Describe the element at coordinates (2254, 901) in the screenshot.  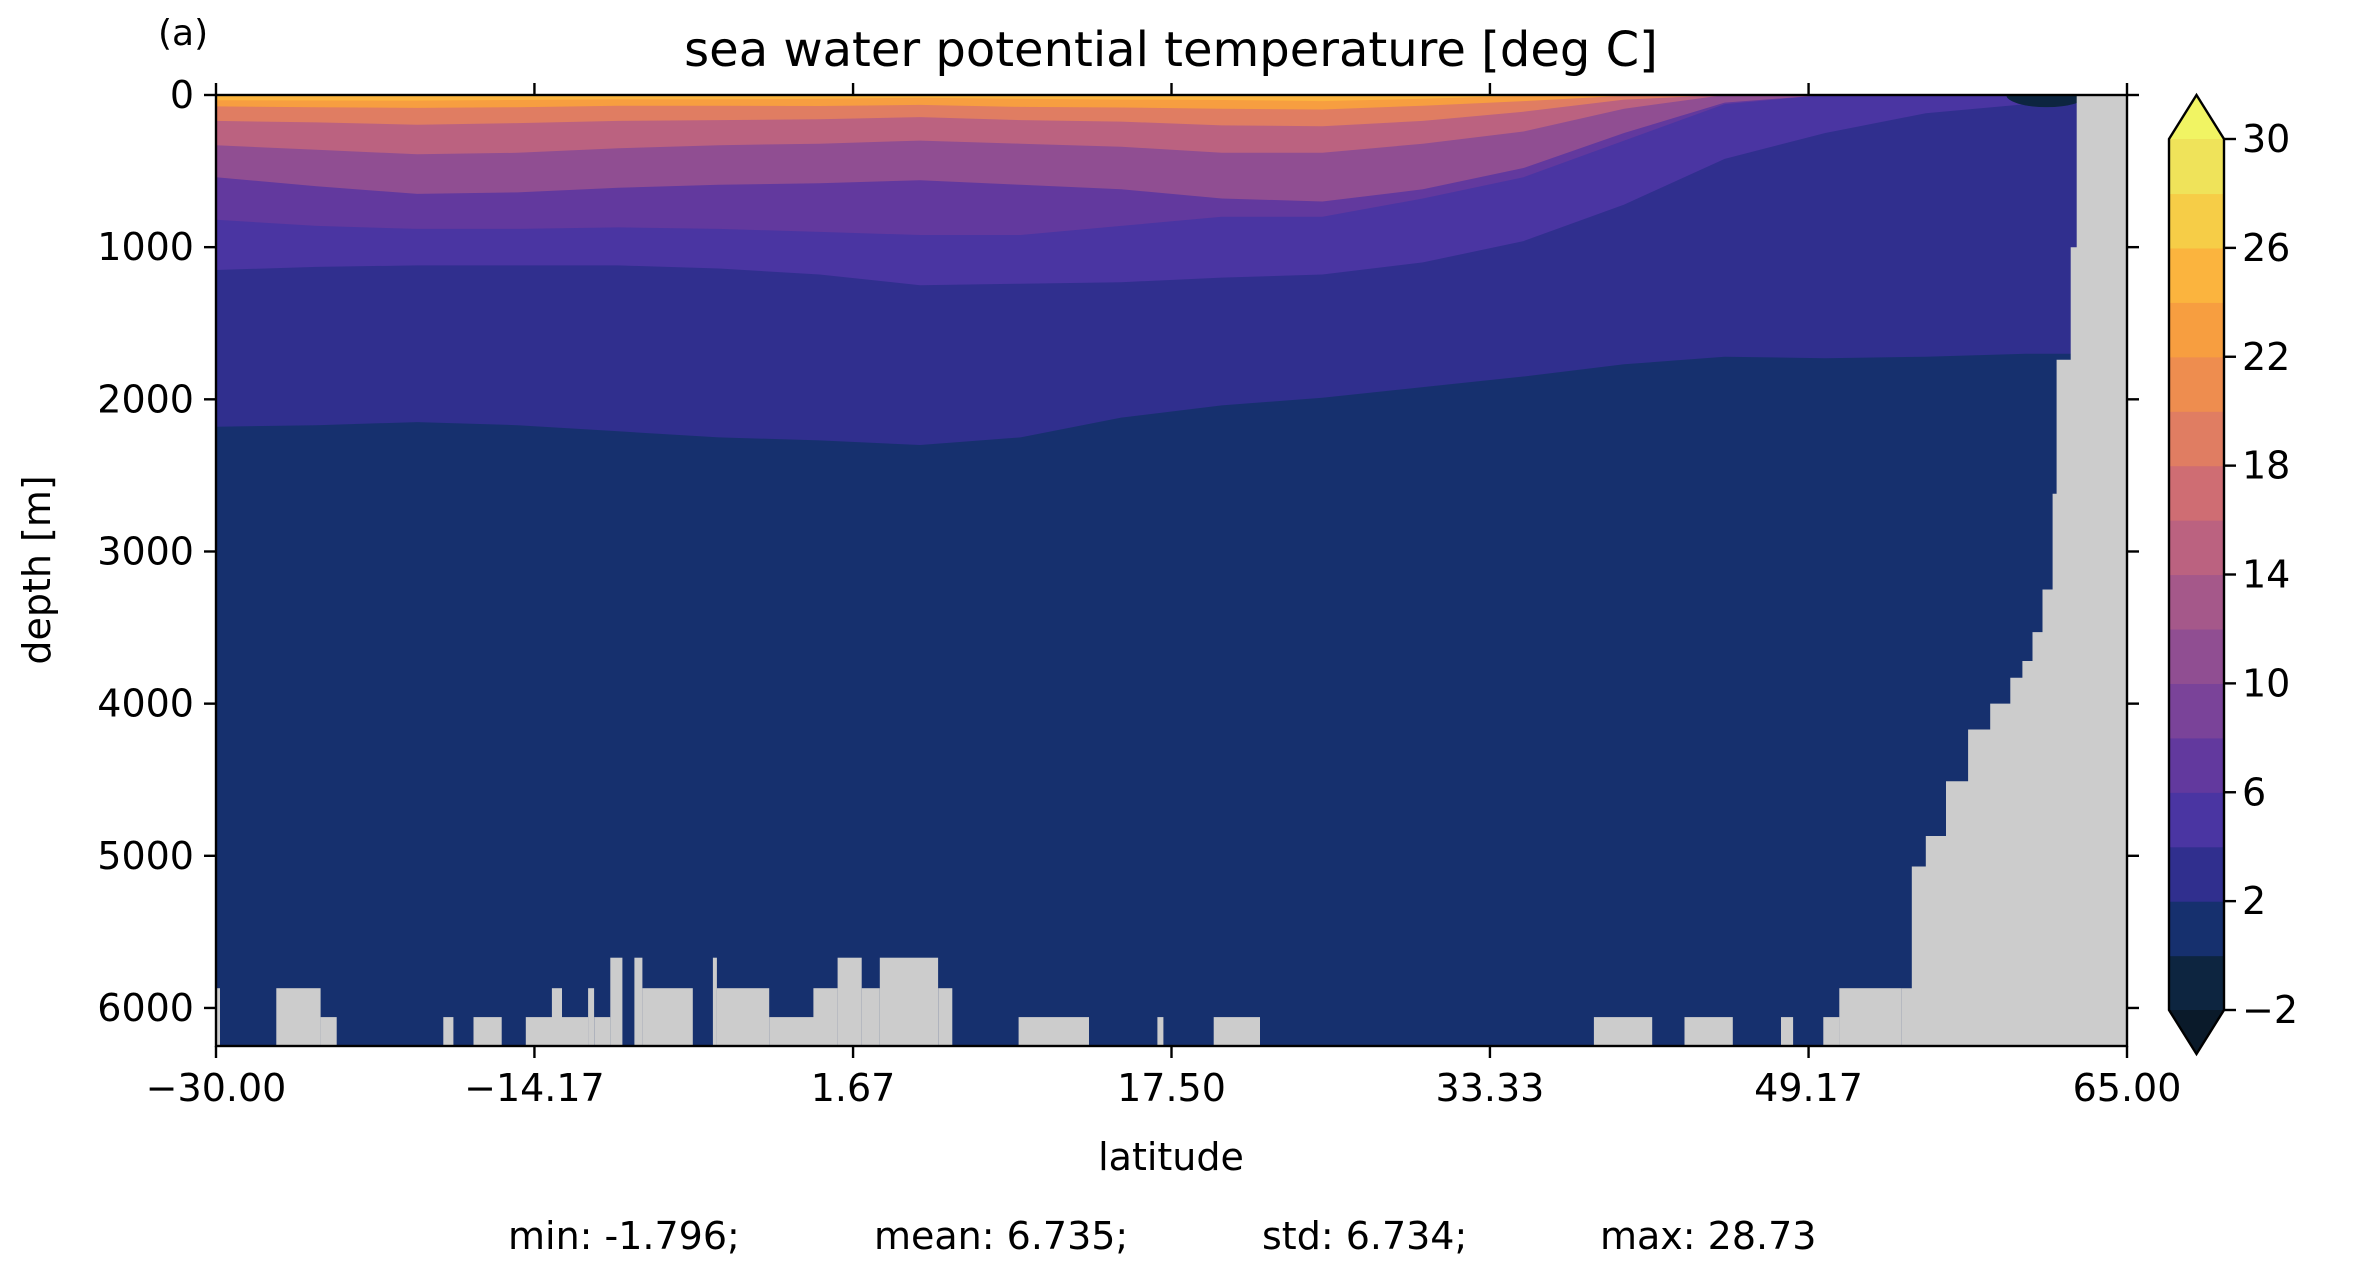
I see `colorbar-tick-label: 2` at that location.